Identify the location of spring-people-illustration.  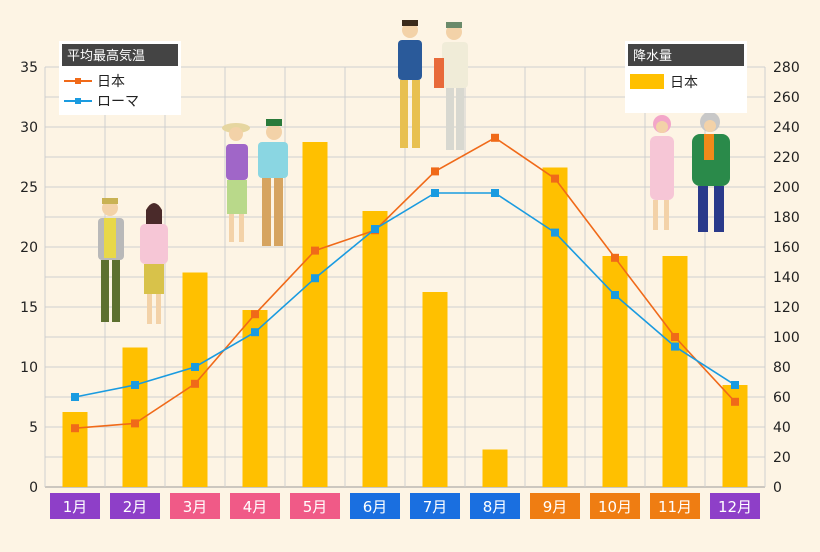
(255, 182).